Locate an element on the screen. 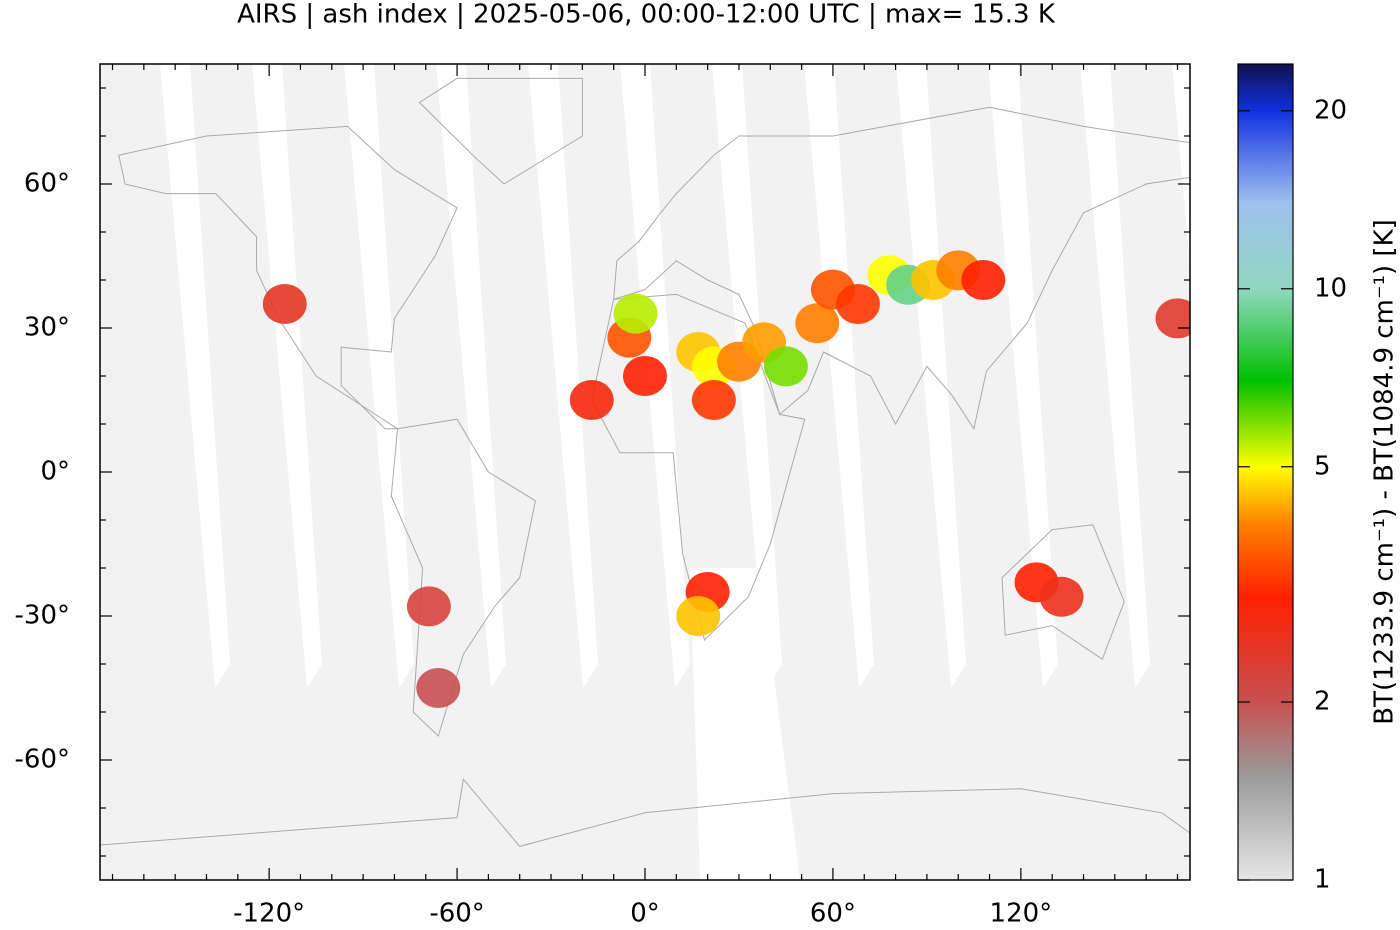 Image resolution: width=1400 pixels, height=930 pixels. y-tick-label: -30° is located at coordinates (42, 616).